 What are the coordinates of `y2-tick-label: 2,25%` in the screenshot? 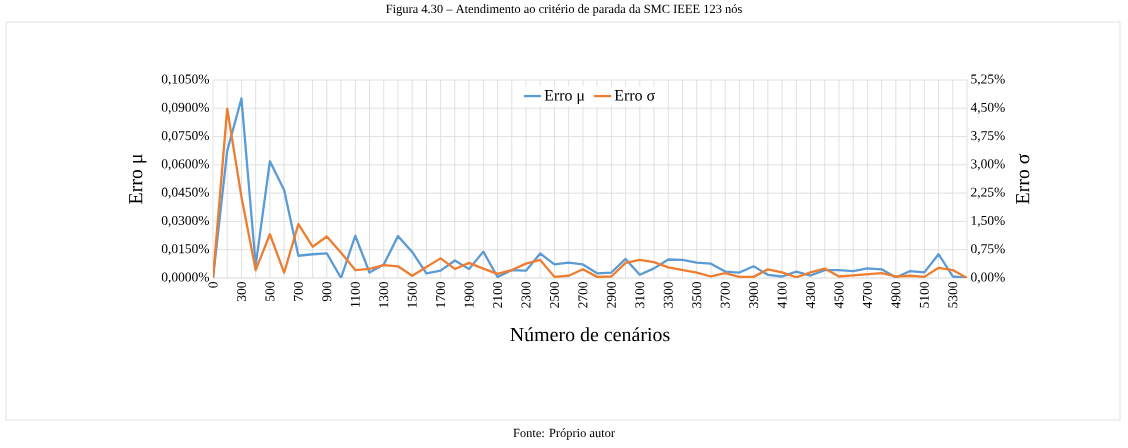 It's located at (988, 193).